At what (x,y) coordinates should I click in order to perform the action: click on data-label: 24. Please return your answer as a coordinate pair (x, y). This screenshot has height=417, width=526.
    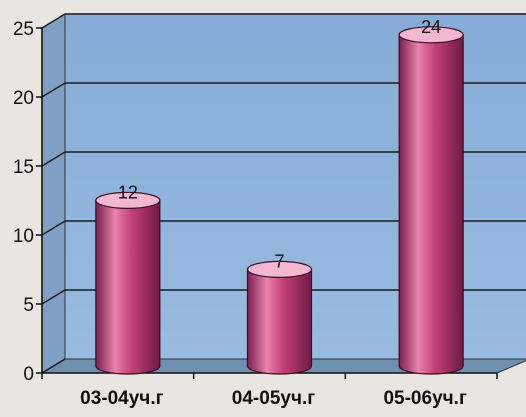
    Looking at the image, I should click on (431, 27).